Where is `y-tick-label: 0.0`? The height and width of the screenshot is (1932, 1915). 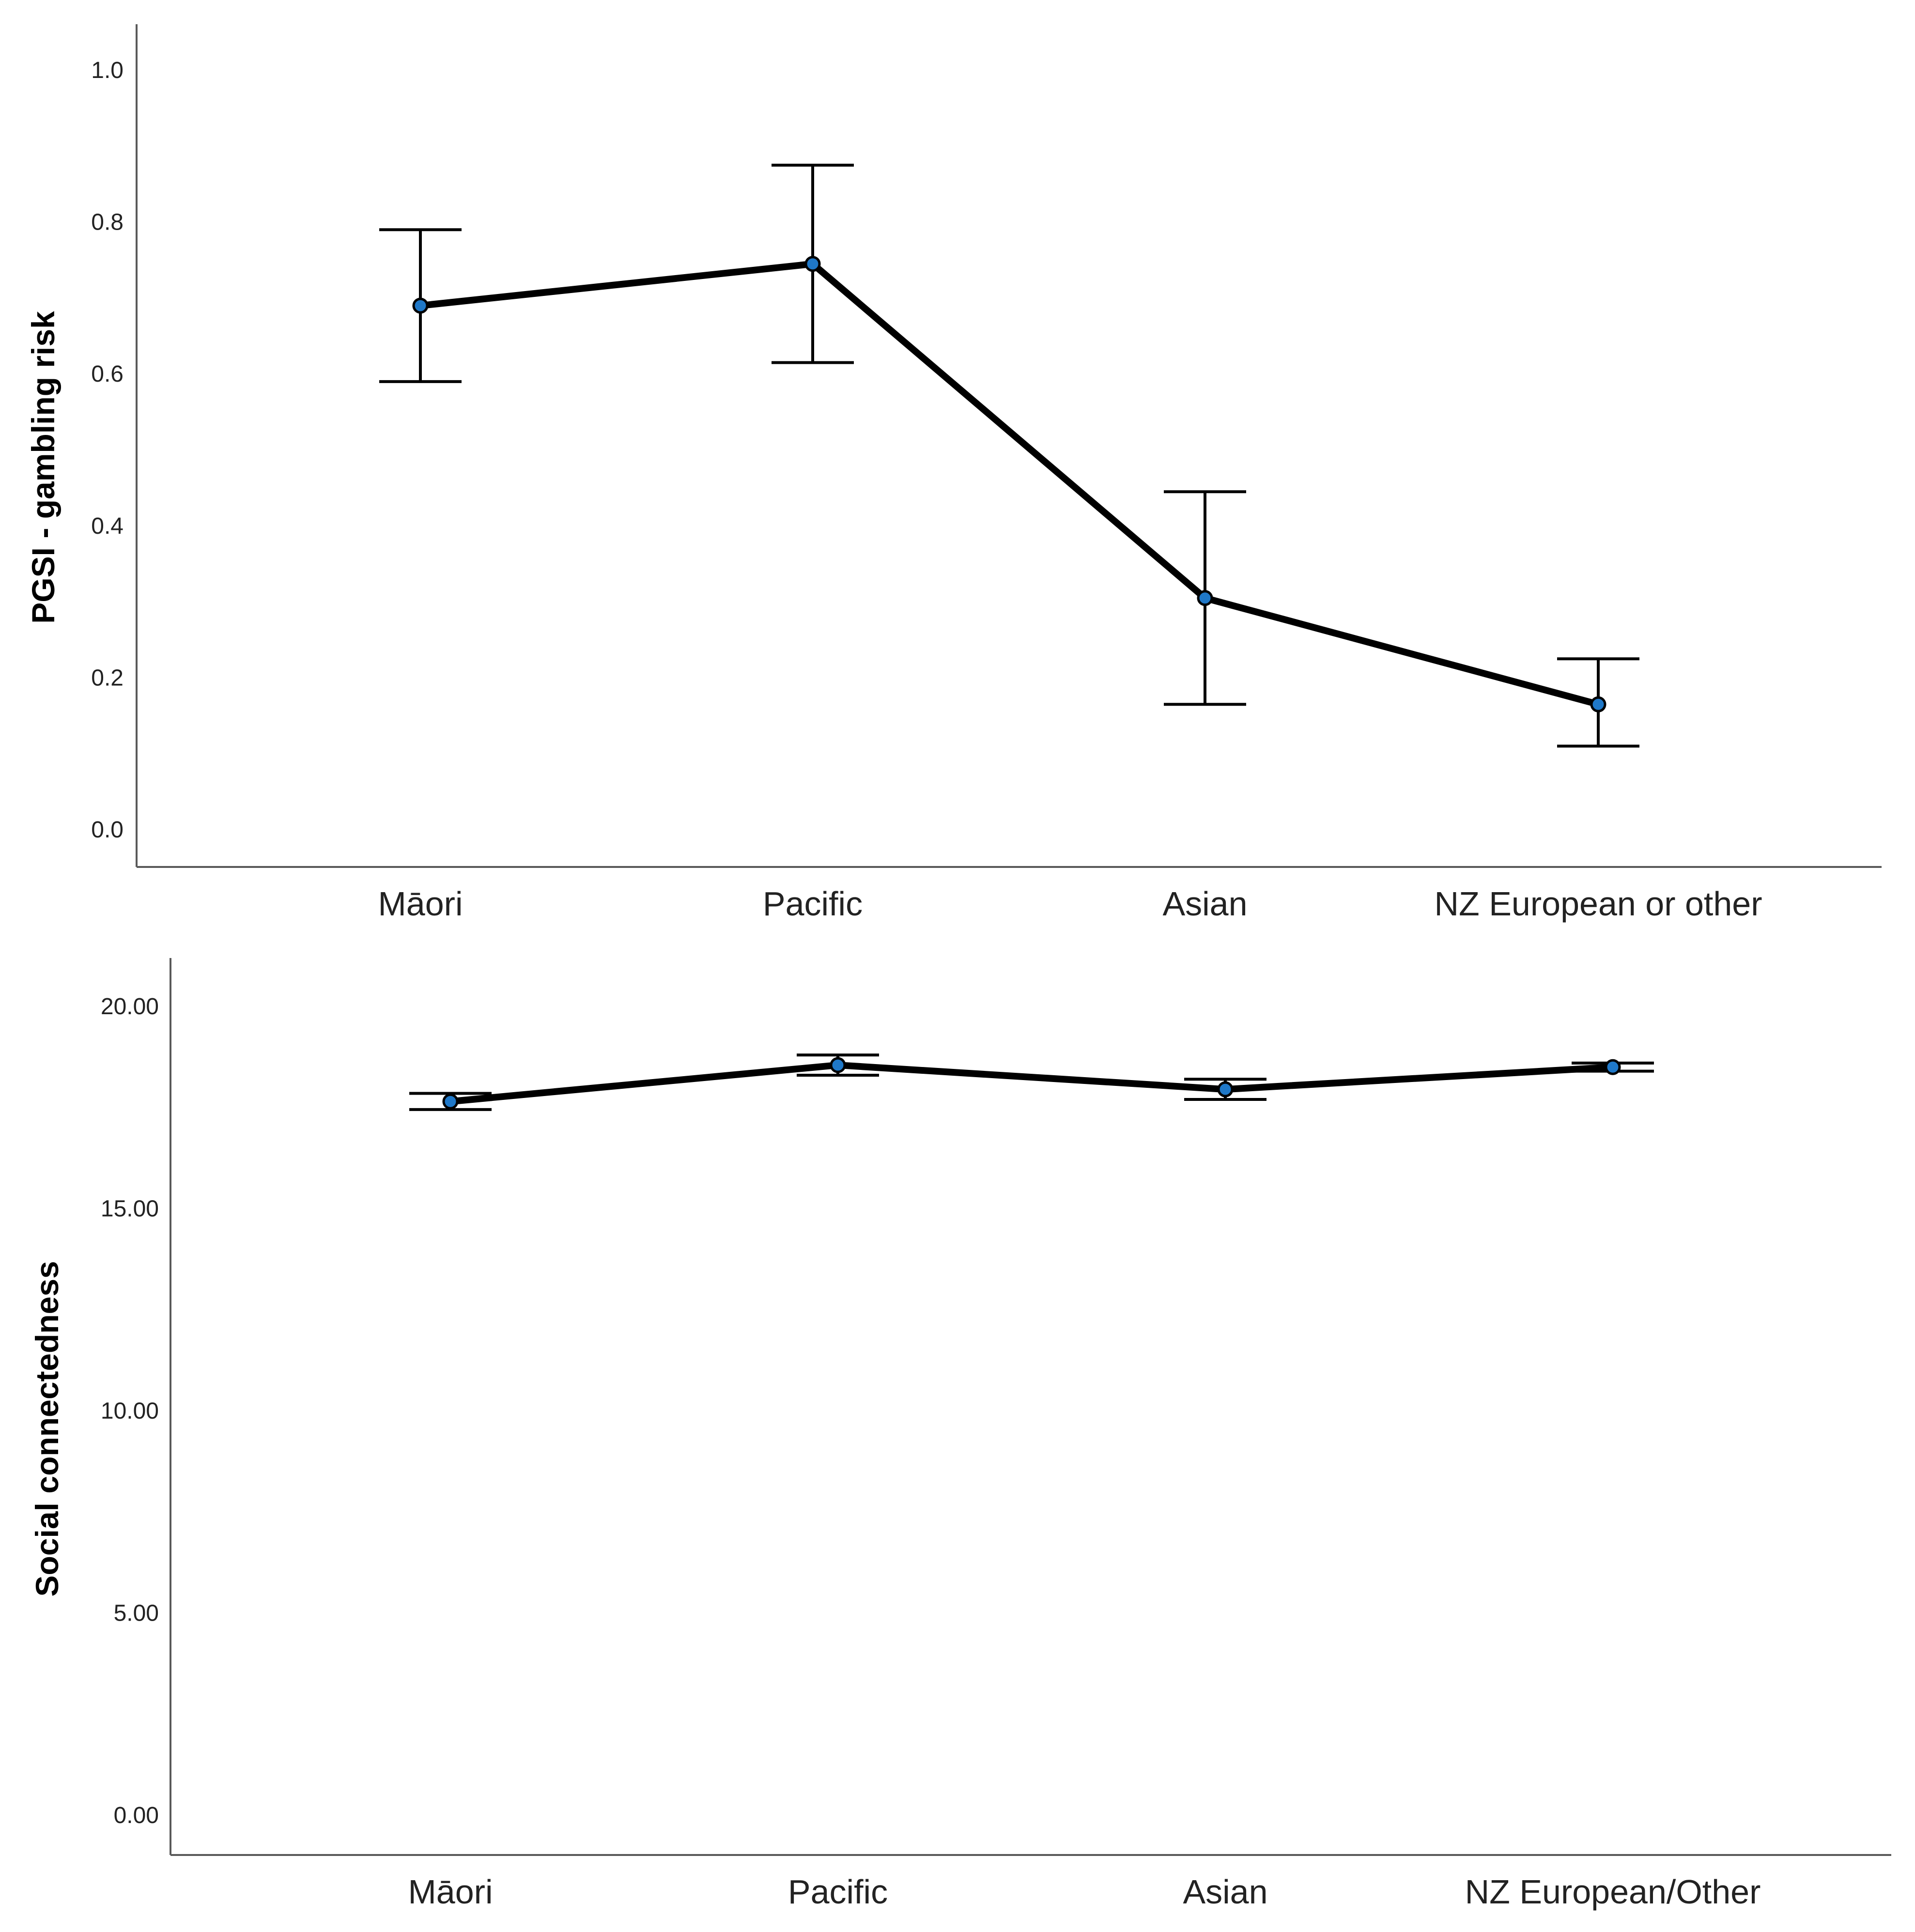 y-tick-label: 0.0 is located at coordinates (107, 830).